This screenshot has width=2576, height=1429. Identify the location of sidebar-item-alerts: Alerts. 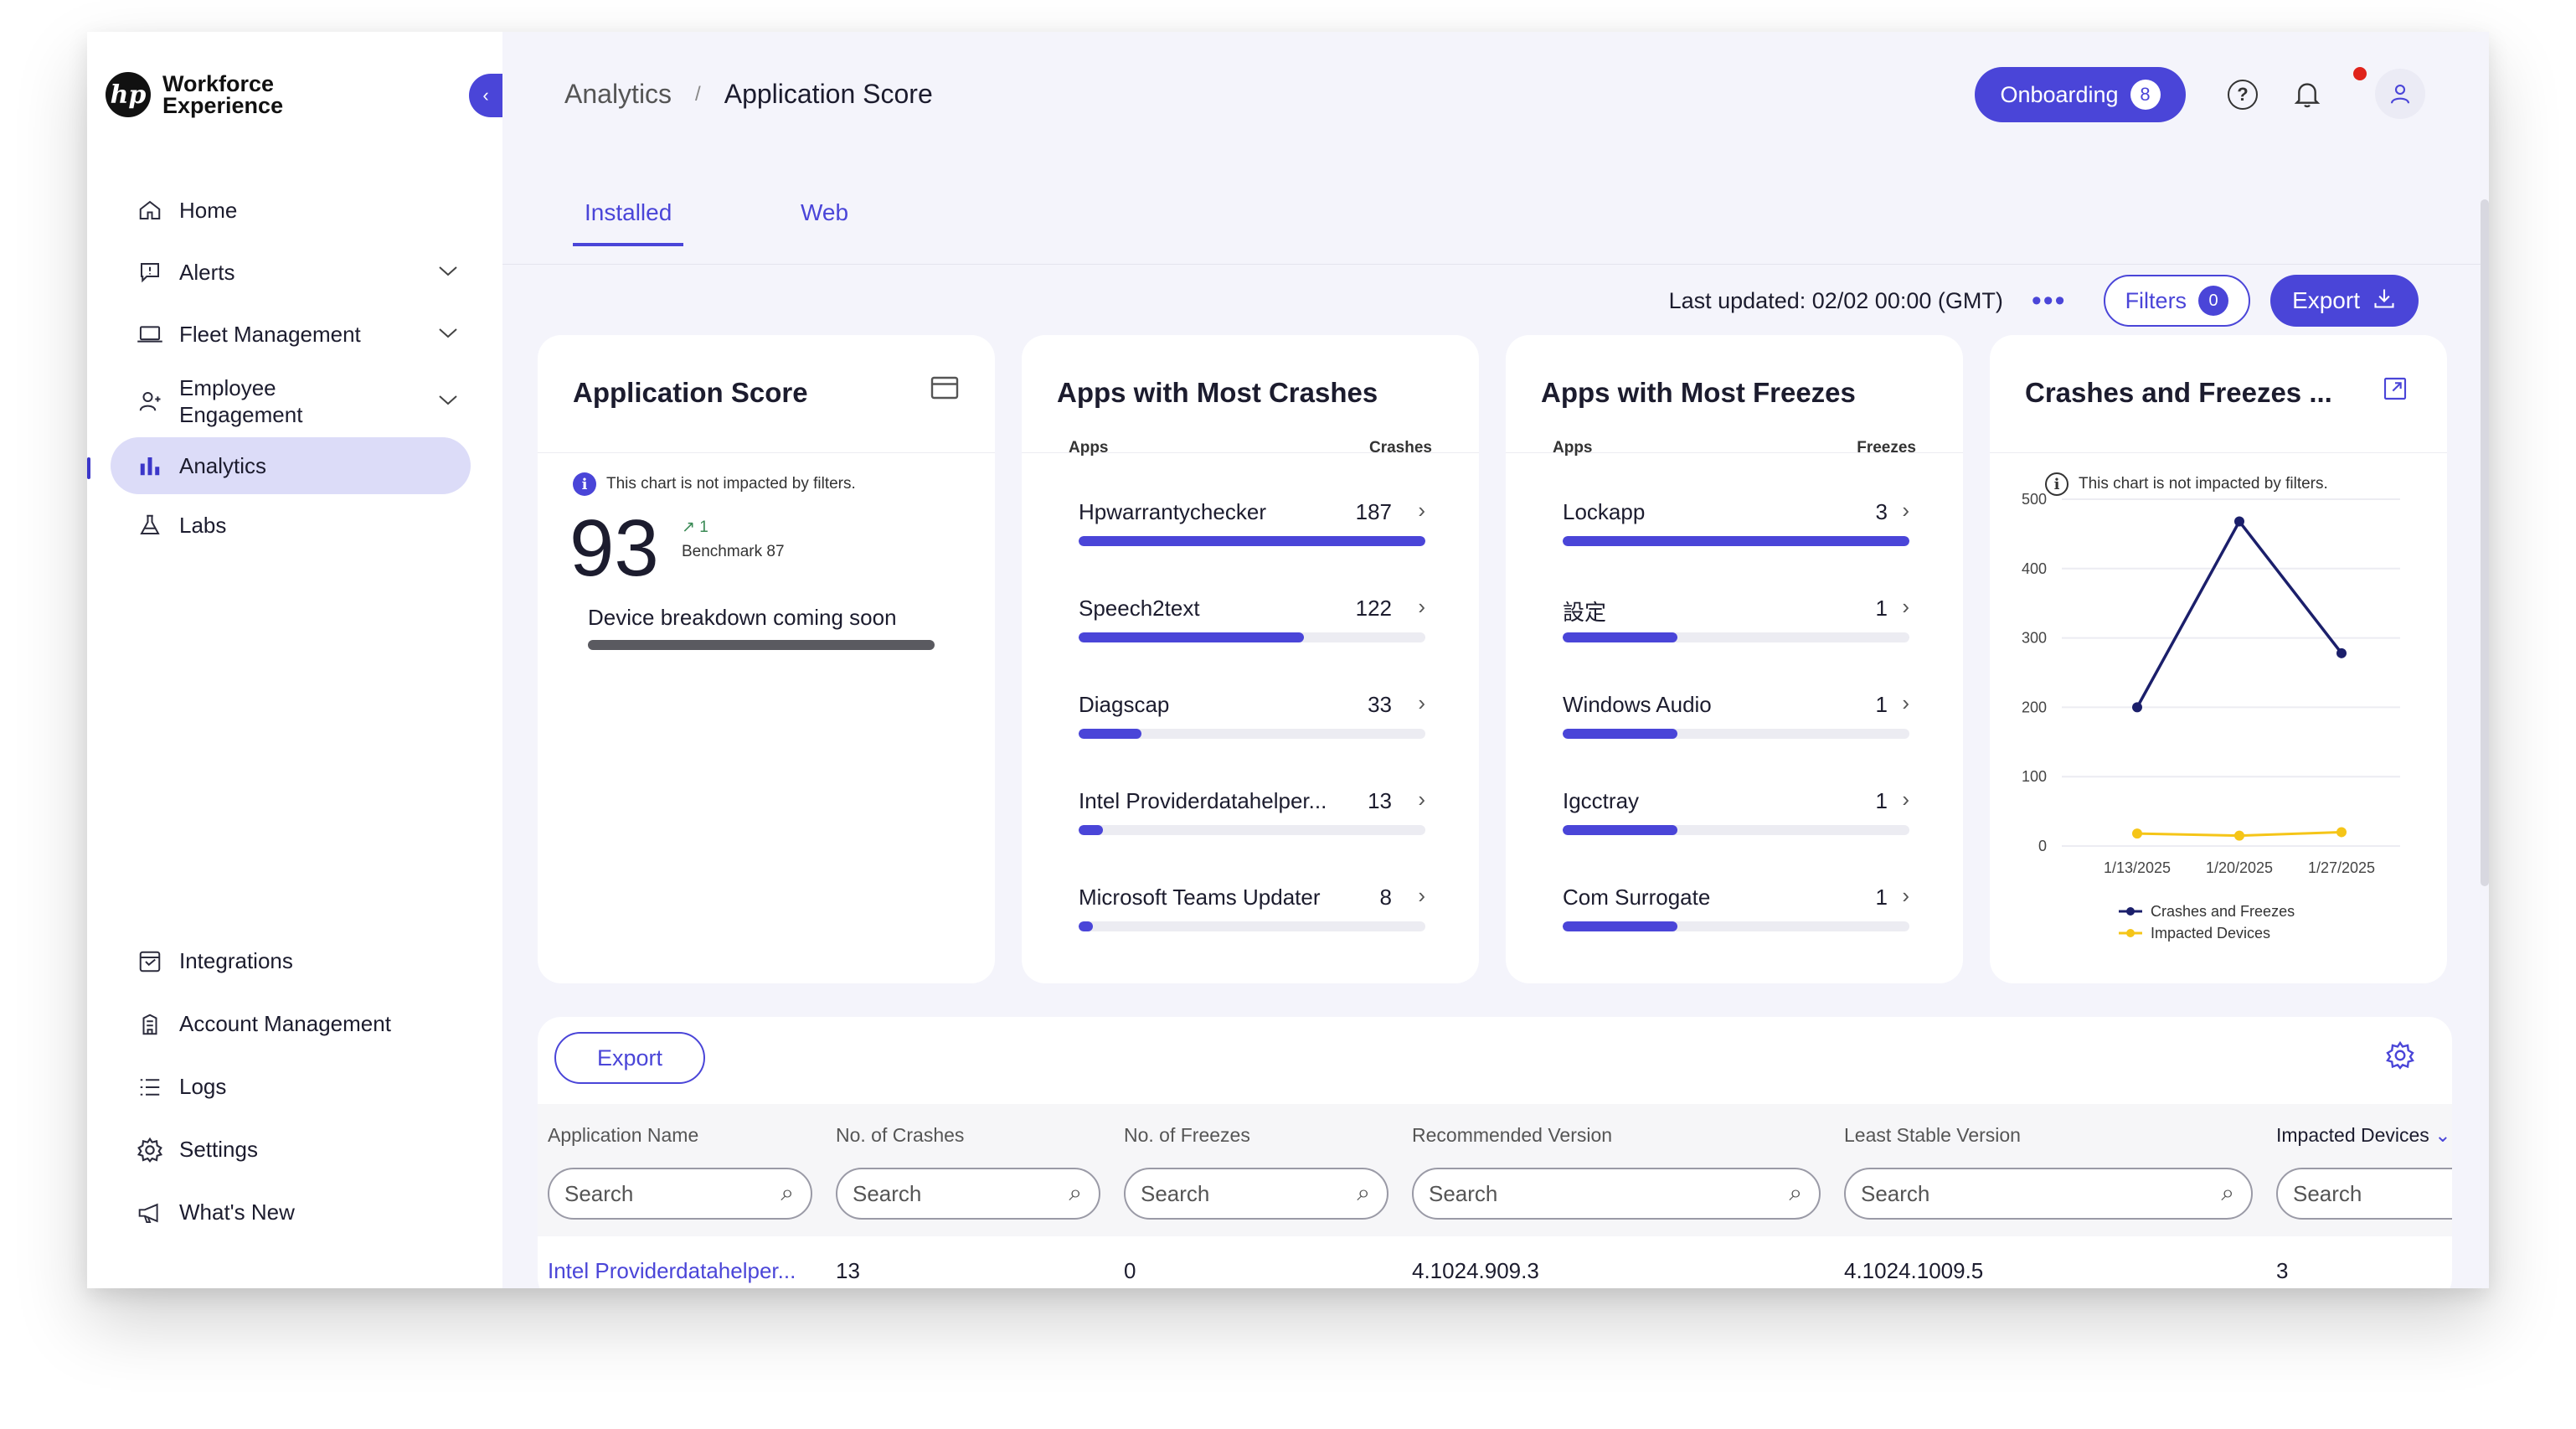
(291, 272).